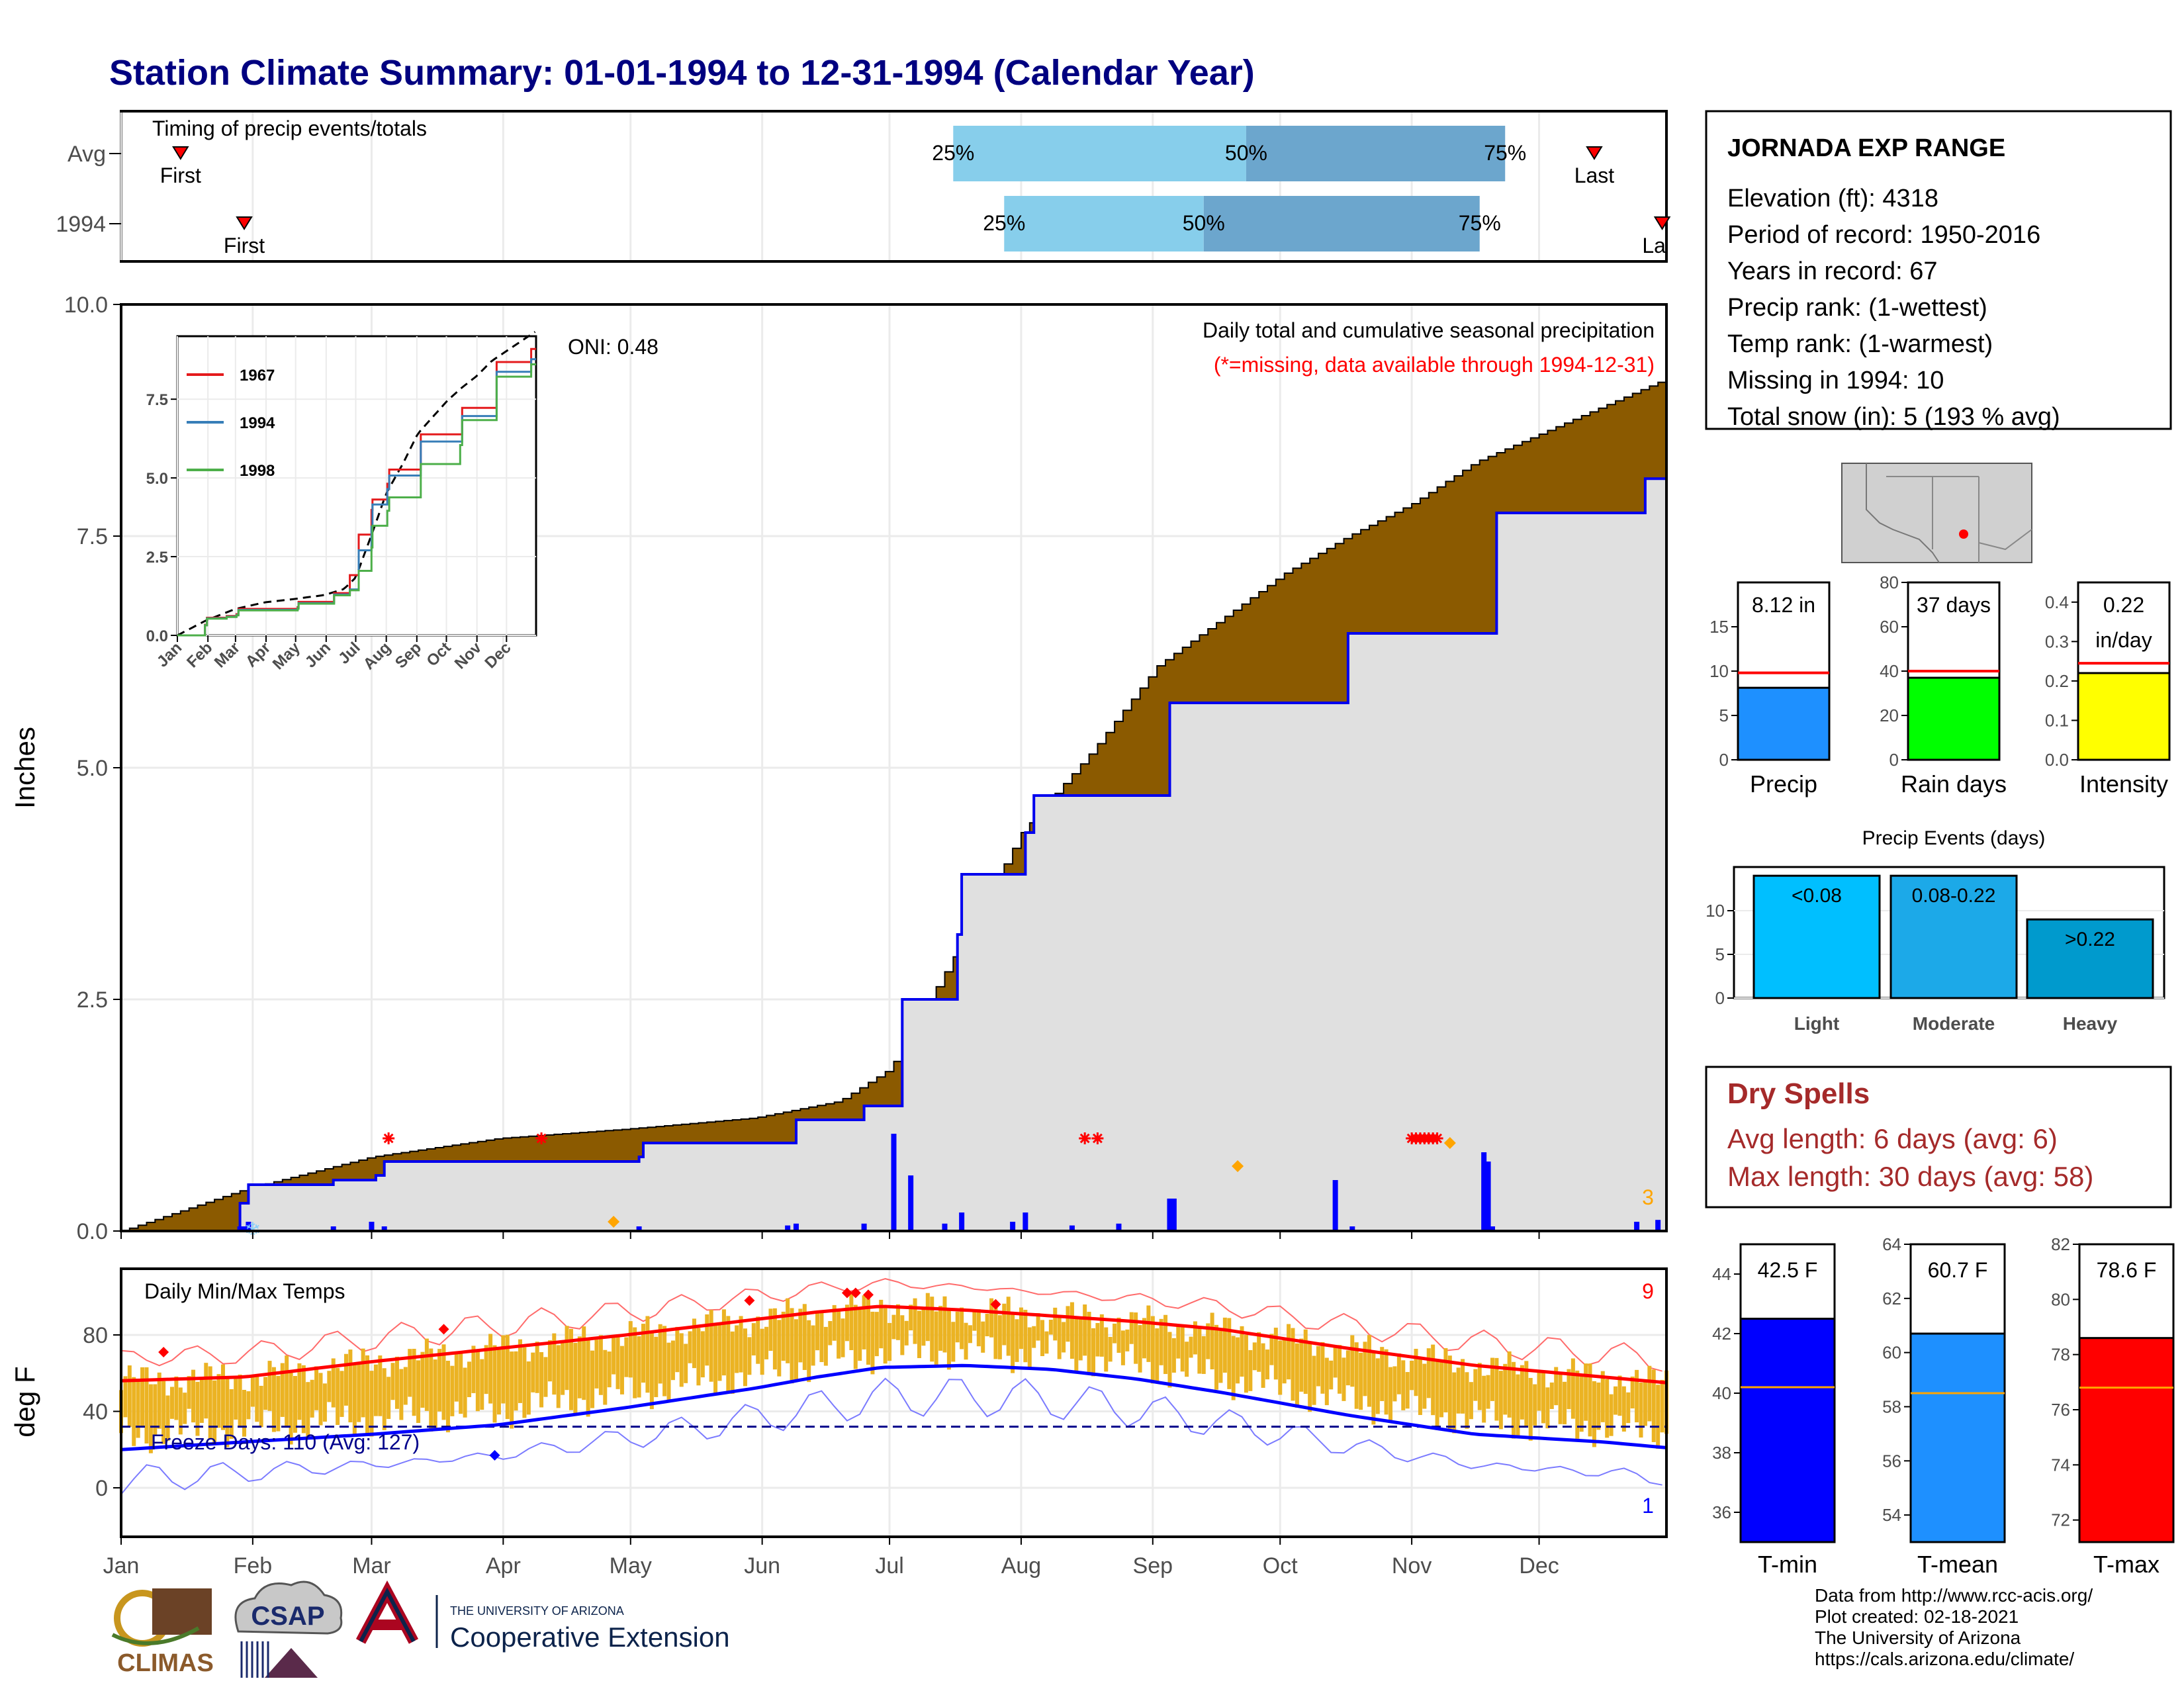  Describe the element at coordinates (257, 471) in the screenshot. I see `inset-legend-label: 1998` at that location.